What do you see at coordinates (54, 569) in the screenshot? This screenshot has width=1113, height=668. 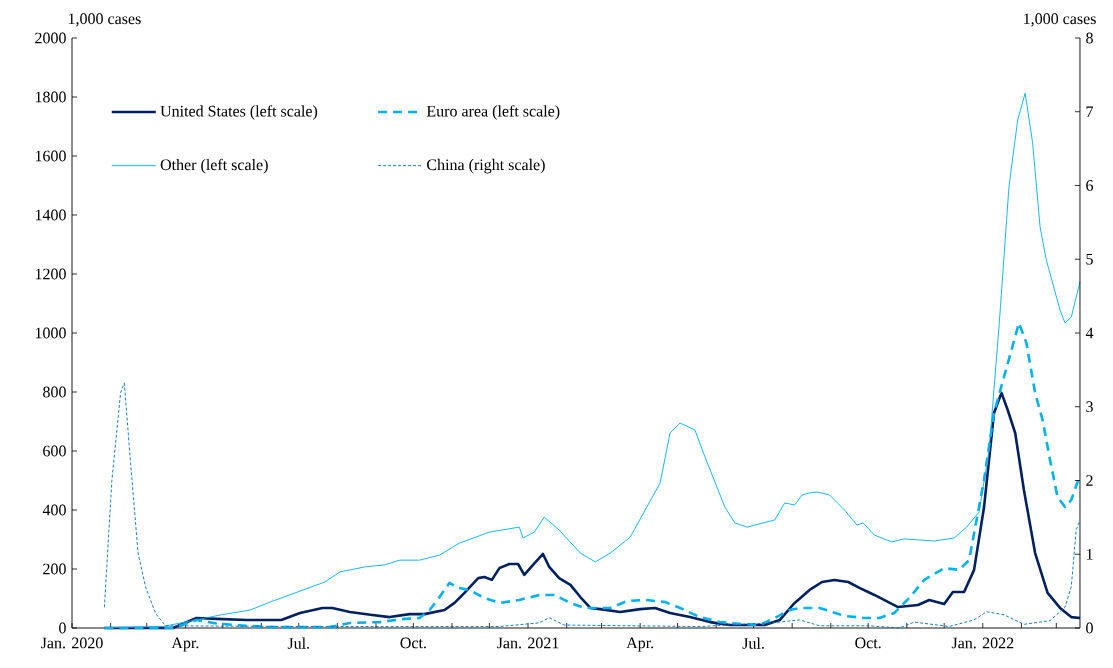 I see `y-tick-label: 200` at bounding box center [54, 569].